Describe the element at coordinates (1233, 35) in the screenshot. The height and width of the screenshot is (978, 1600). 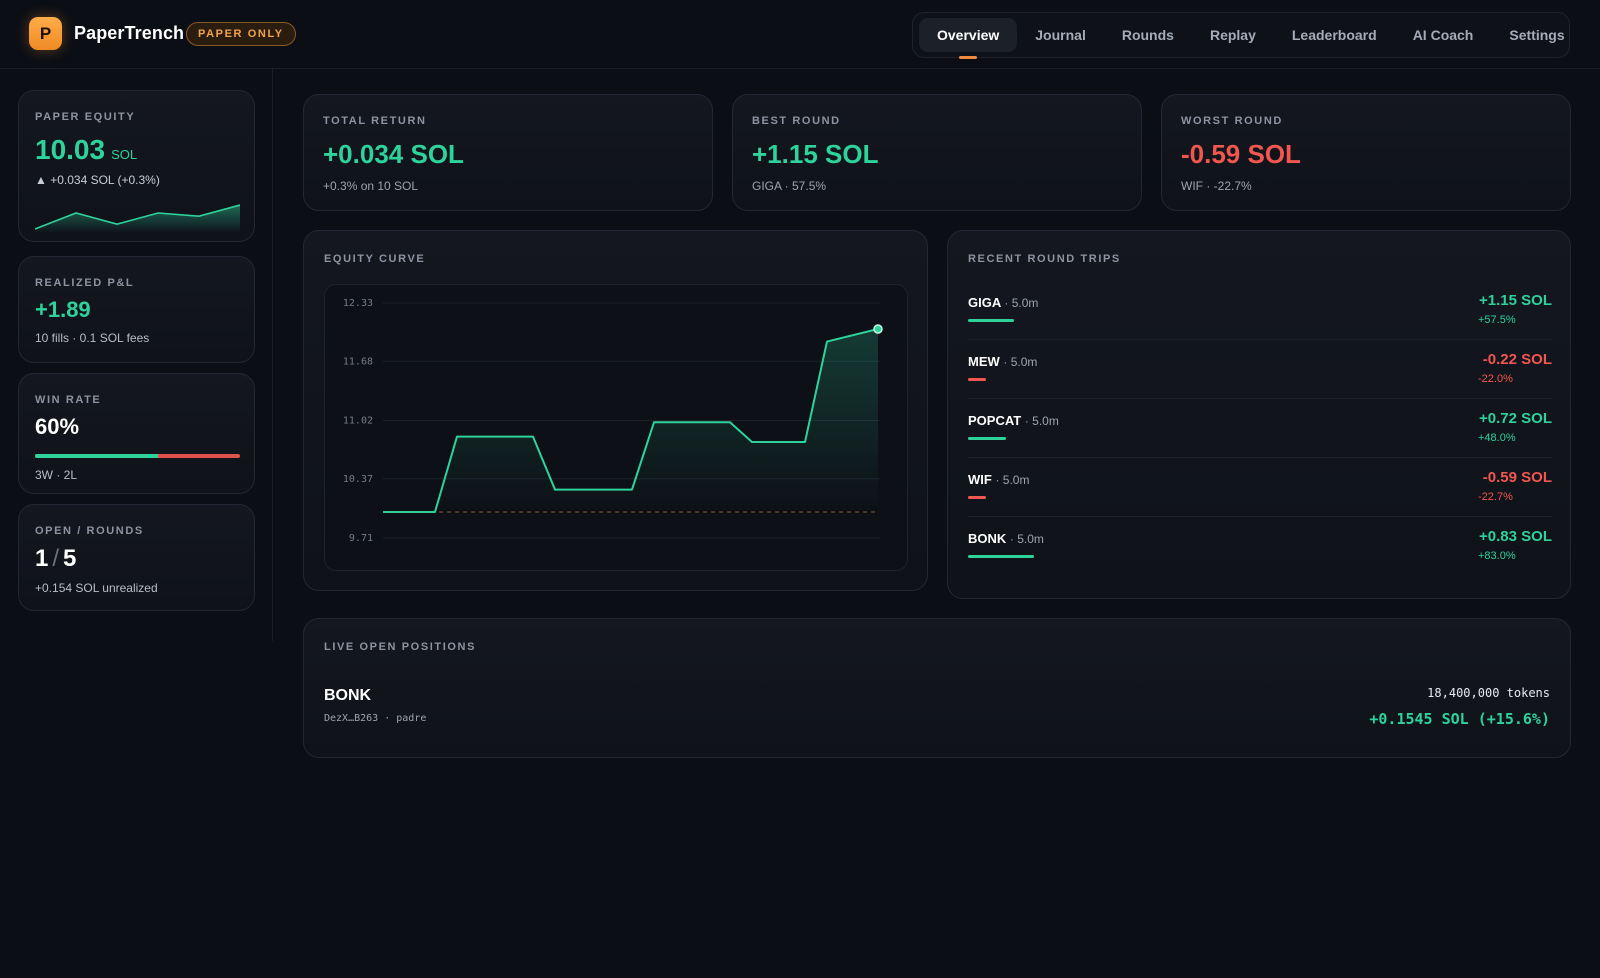
I see `nav-tab-replay: Replay` at that location.